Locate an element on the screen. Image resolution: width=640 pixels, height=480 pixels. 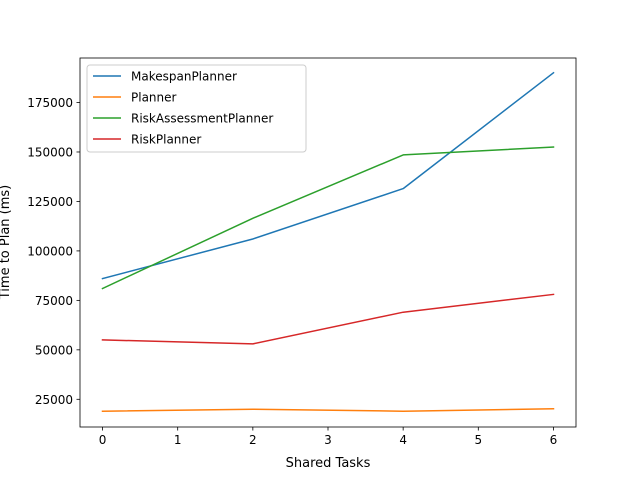
x-tick-label: 6 is located at coordinates (554, 440).